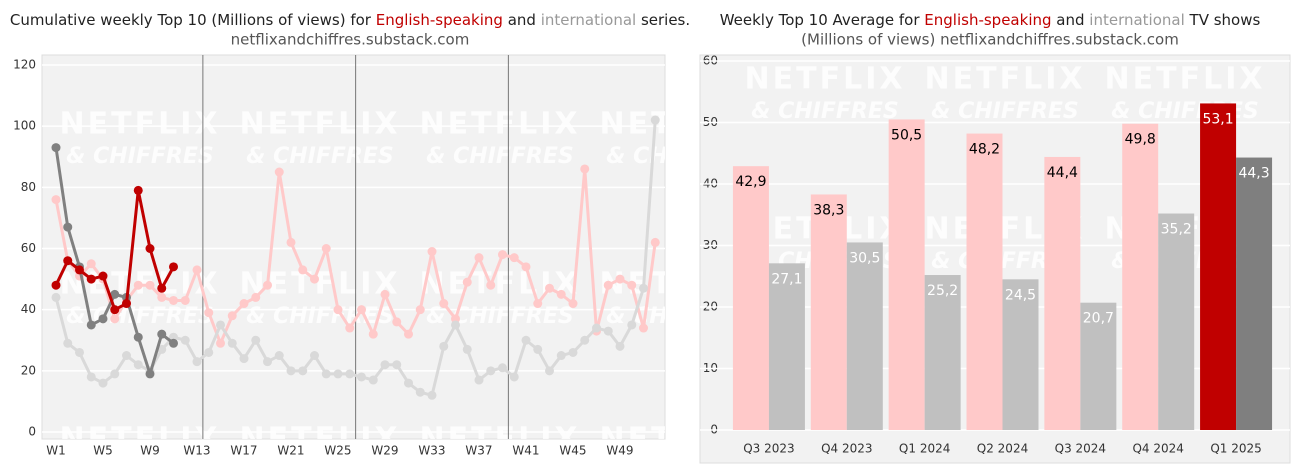  What do you see at coordinates (1020, 295) in the screenshot?
I see `value-label: 24,5` at bounding box center [1020, 295].